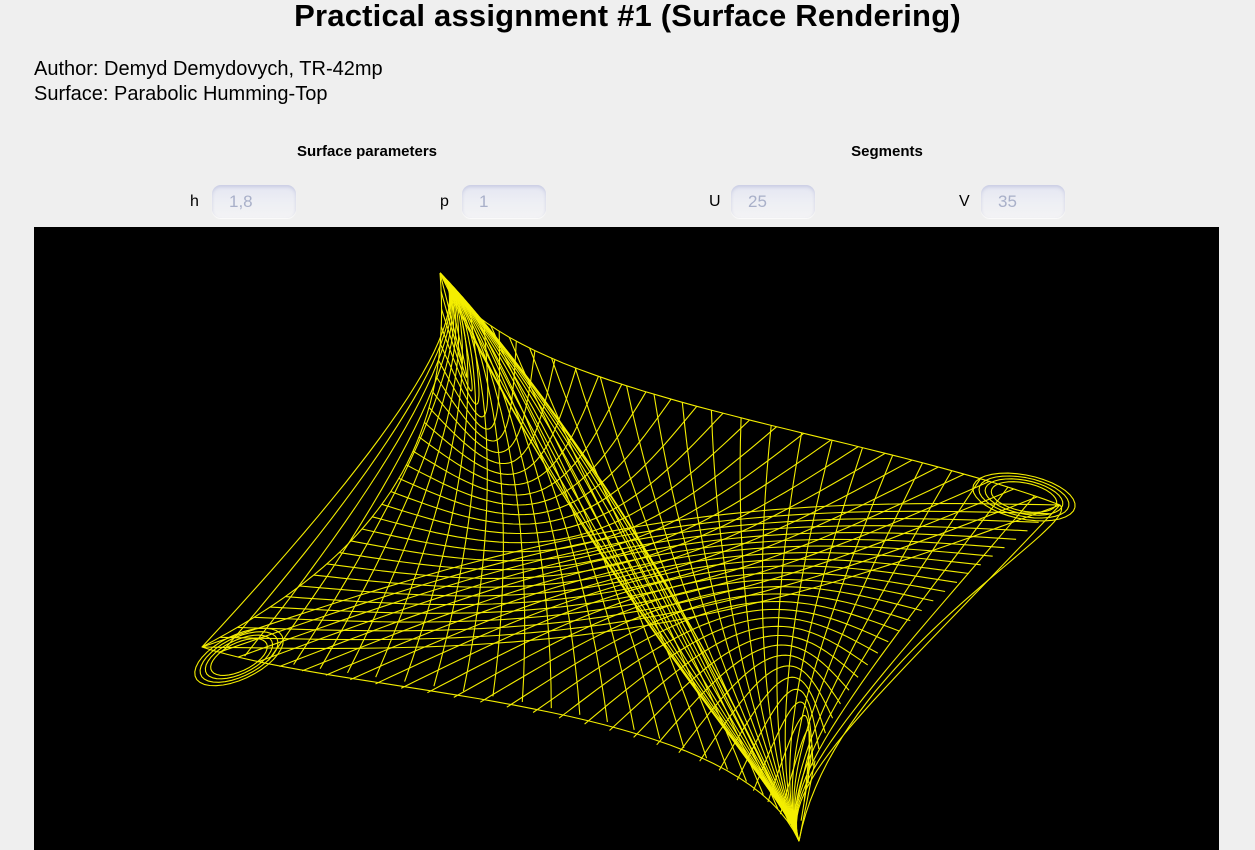 The height and width of the screenshot is (850, 1255). What do you see at coordinates (367, 151) in the screenshot?
I see `surface-parameters-title: Surface parameters` at bounding box center [367, 151].